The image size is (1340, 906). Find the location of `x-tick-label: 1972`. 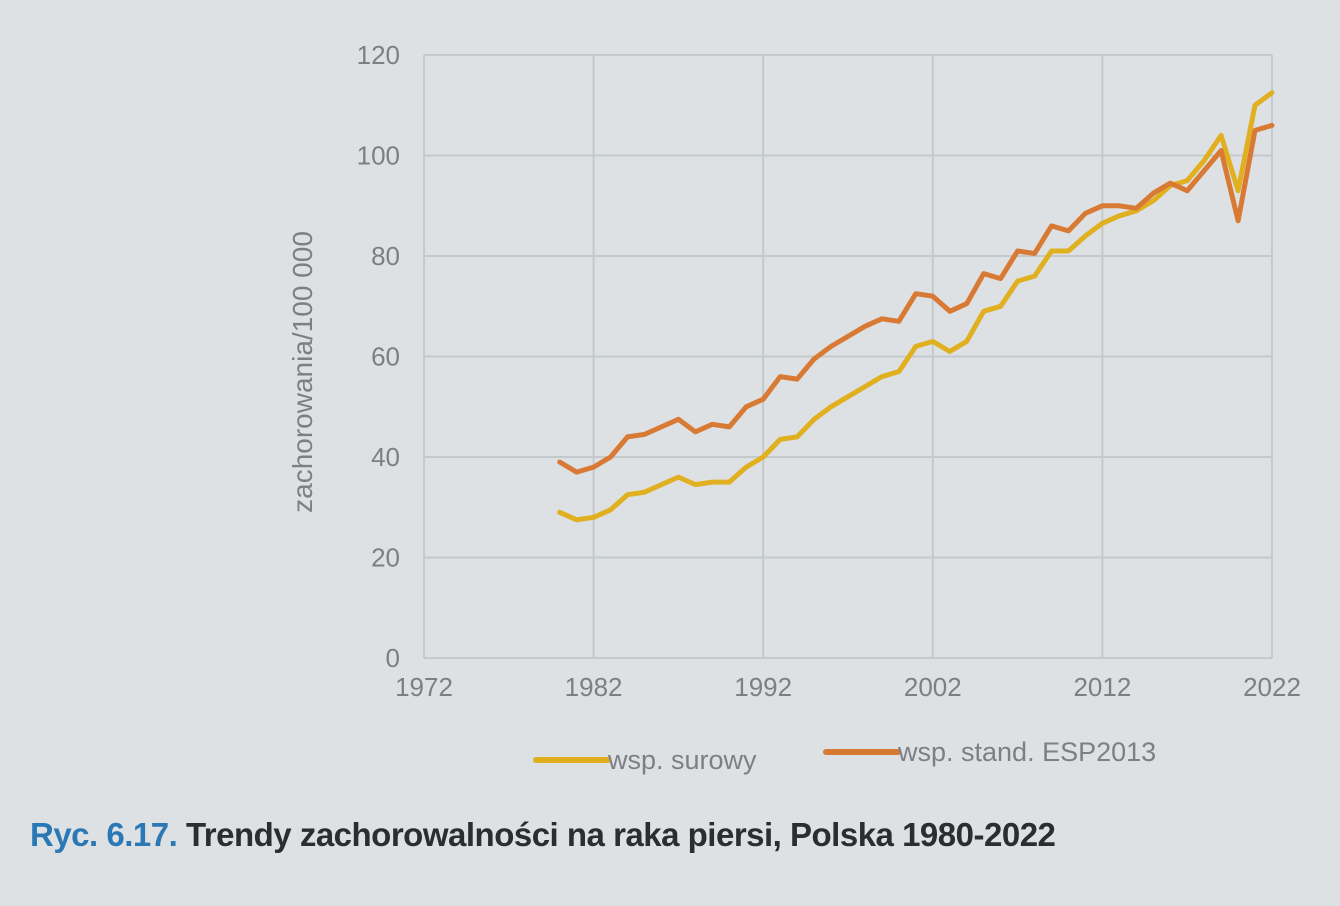

x-tick-label: 1972 is located at coordinates (424, 687).